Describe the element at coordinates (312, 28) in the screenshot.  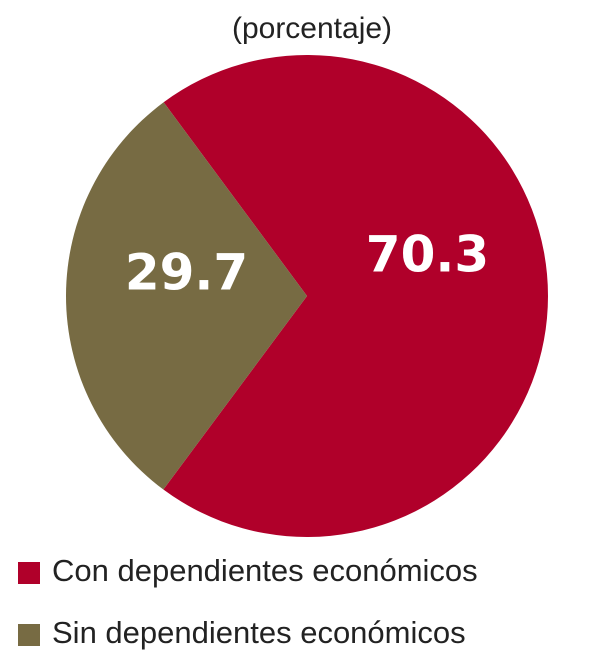
I see `chart-title: (porcentaje)` at that location.